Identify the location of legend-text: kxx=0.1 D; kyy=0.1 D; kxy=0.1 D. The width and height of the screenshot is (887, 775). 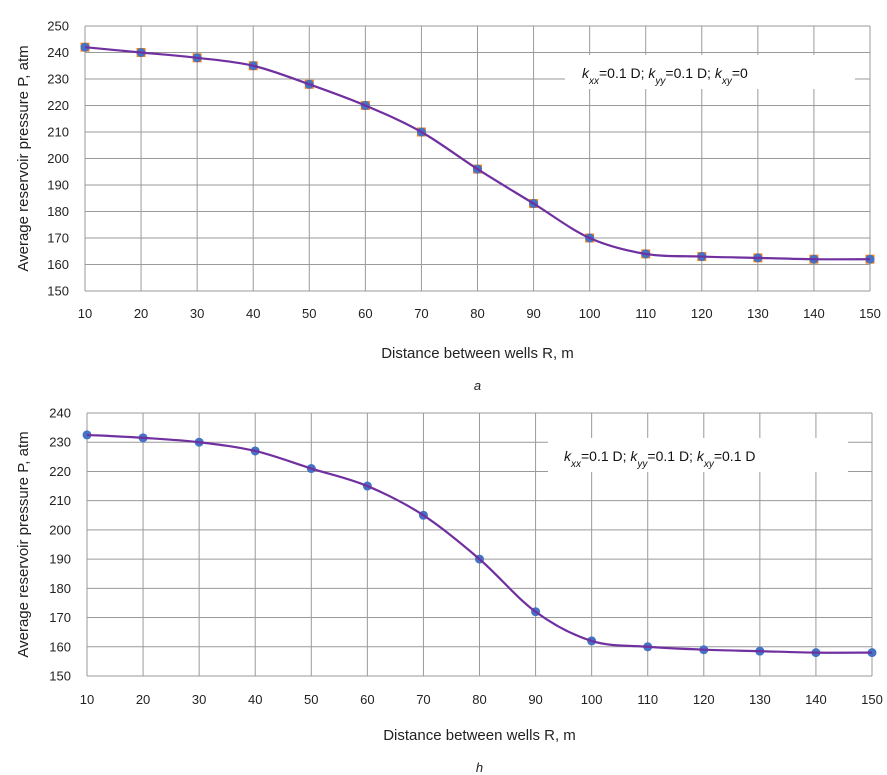
(659, 459).